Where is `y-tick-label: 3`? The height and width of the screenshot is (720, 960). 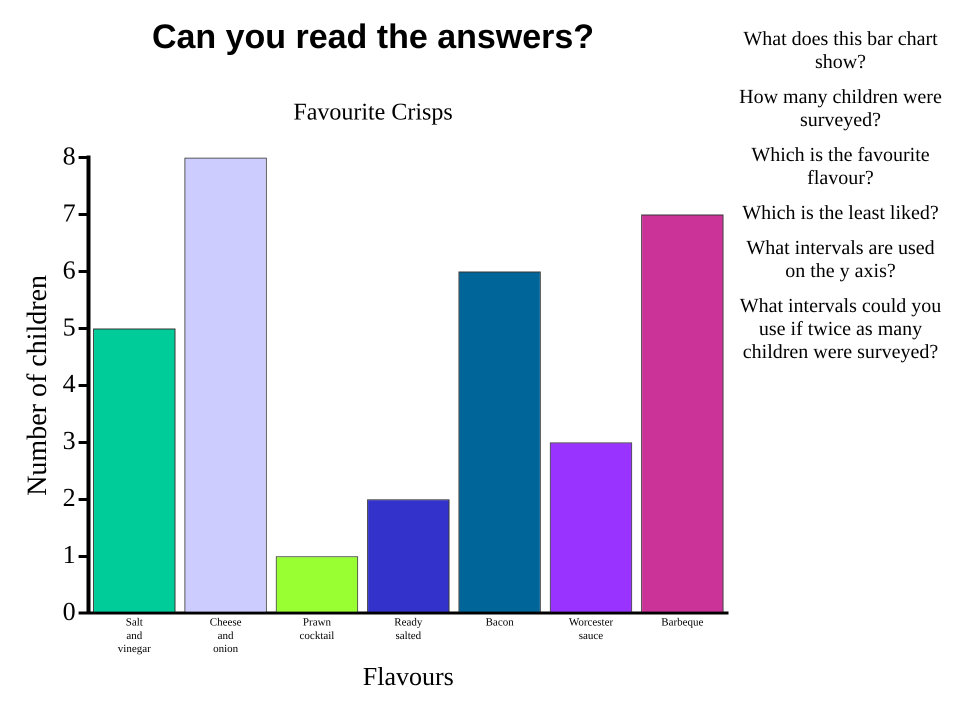 y-tick-label: 3 is located at coordinates (69, 441).